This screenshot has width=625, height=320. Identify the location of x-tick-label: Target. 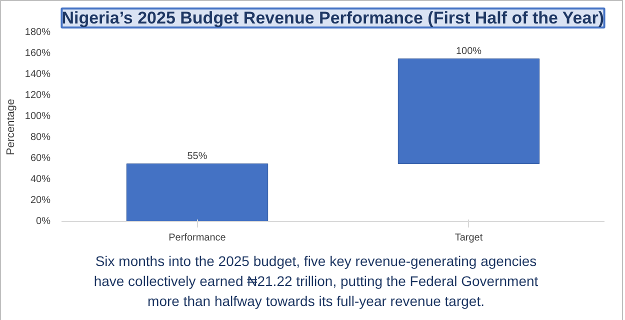
(468, 238).